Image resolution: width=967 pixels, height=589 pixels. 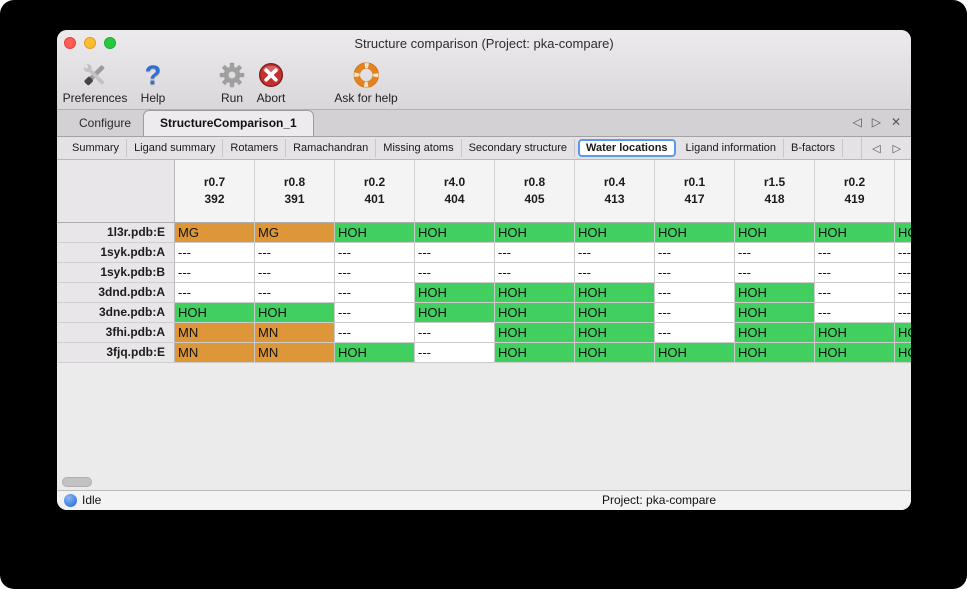 What do you see at coordinates (775, 191) in the screenshot?
I see `column-header: r1.5 418` at bounding box center [775, 191].